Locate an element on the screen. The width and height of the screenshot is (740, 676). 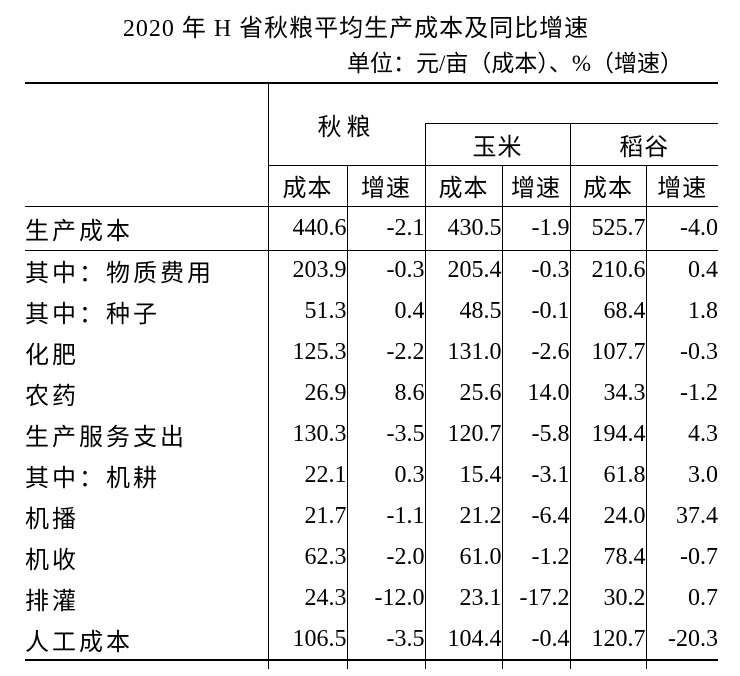
cell-value: 125.3 is located at coordinates (307, 352).